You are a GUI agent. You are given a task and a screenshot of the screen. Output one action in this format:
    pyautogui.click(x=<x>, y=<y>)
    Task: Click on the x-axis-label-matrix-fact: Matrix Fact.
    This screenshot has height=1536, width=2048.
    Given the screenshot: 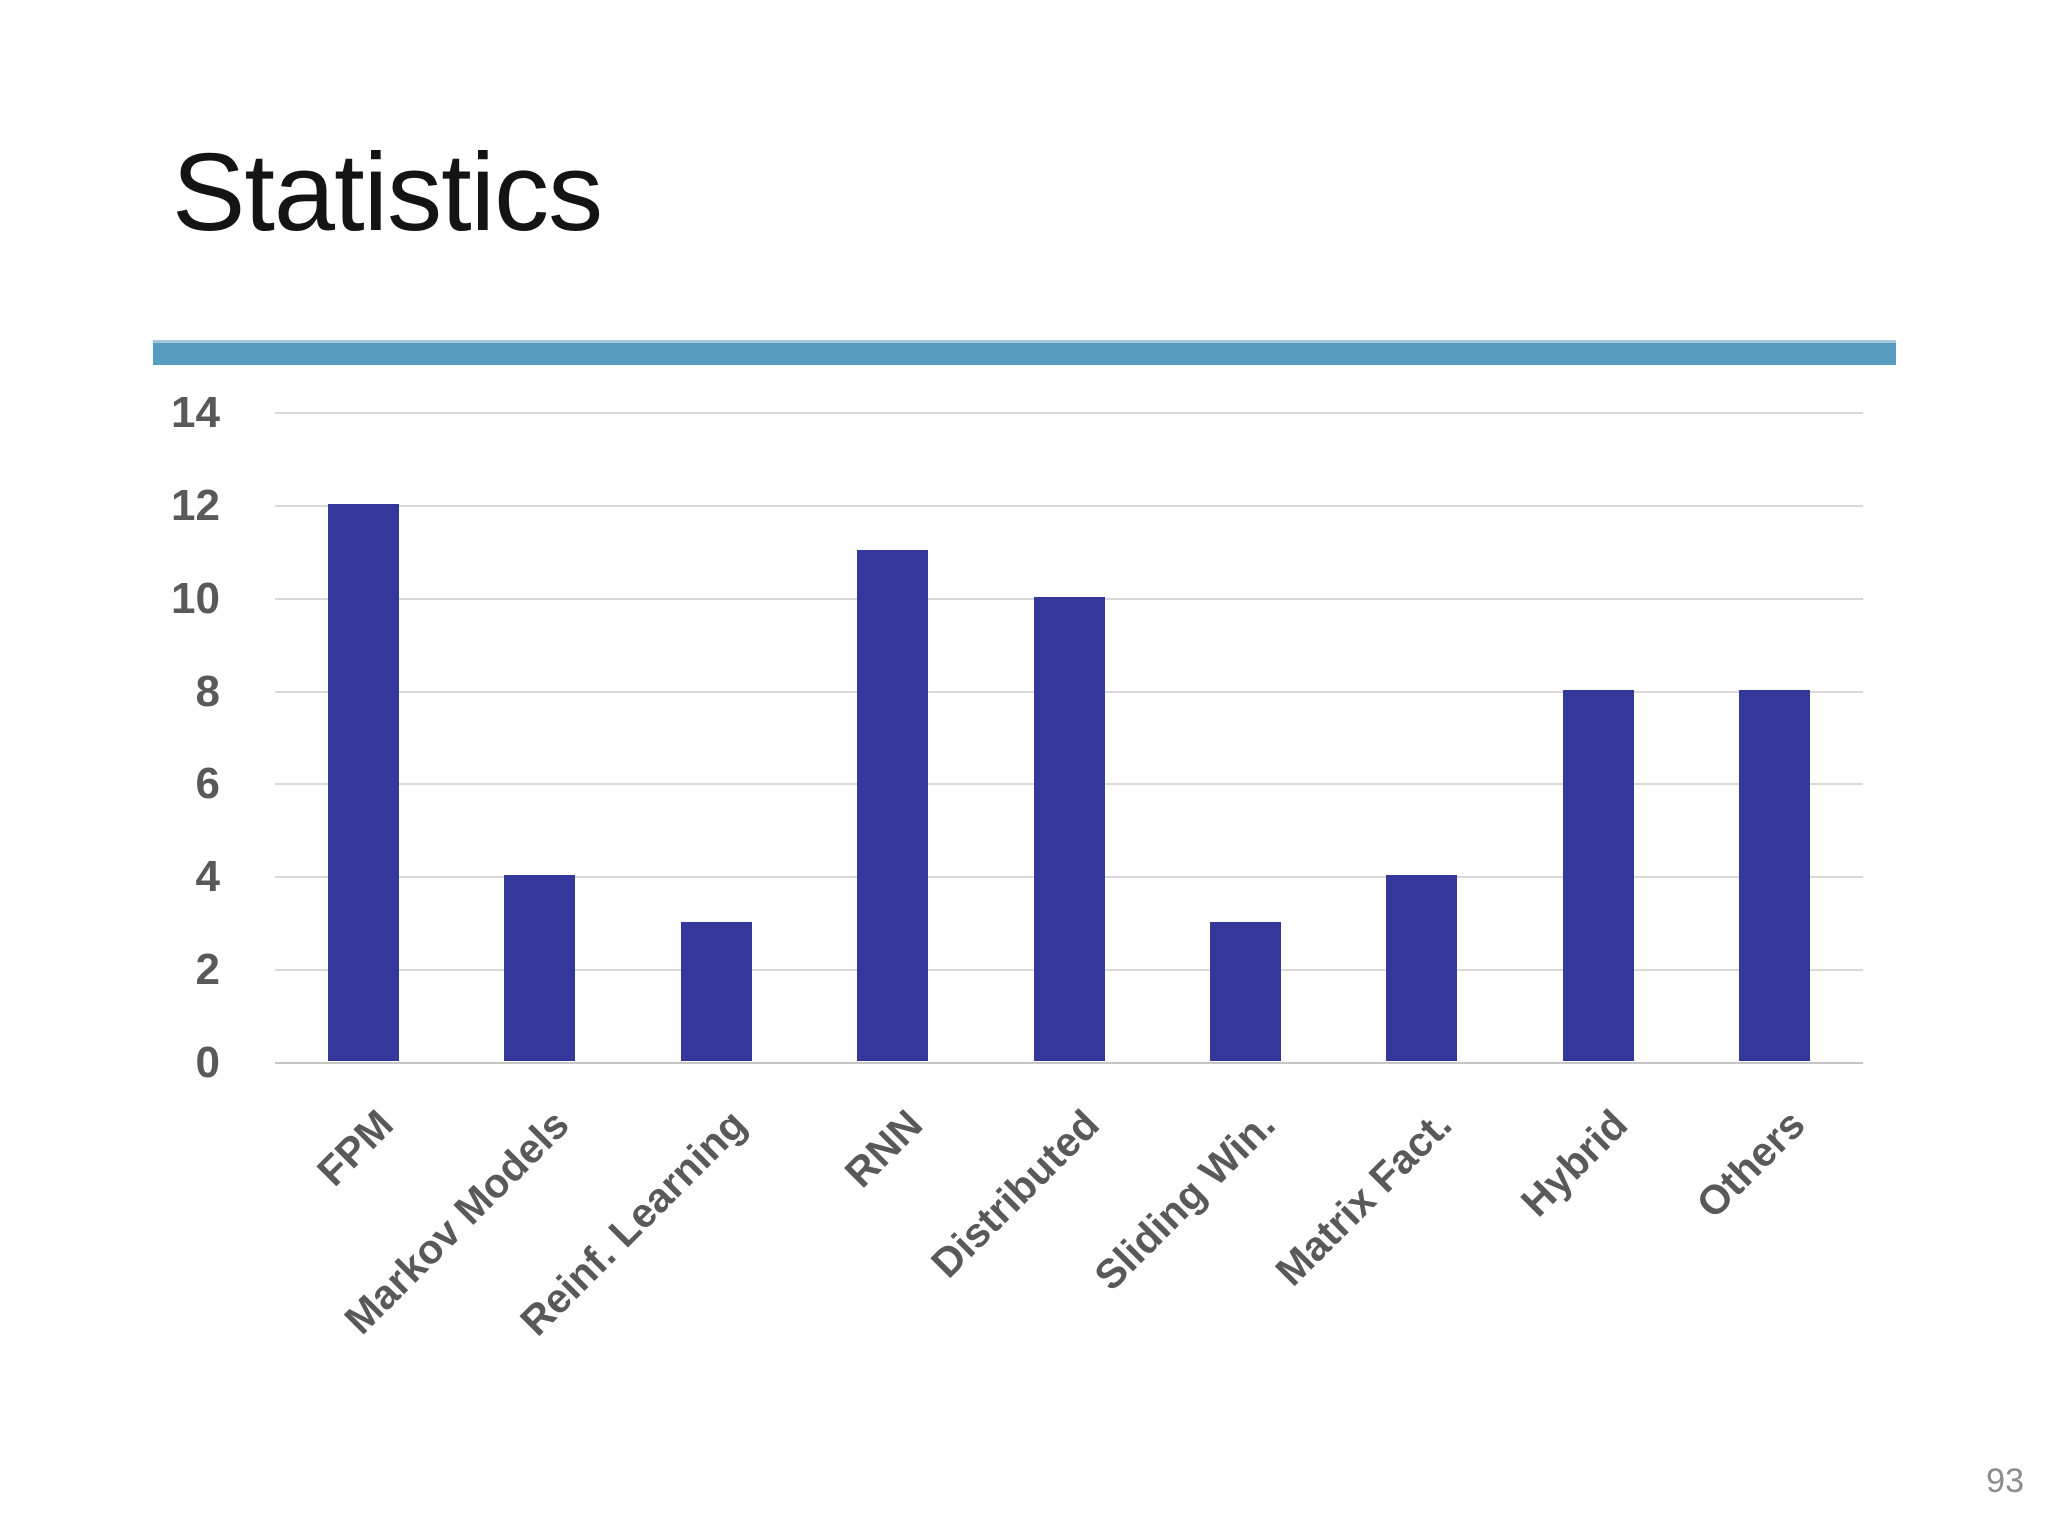 What is the action you would take?
    pyautogui.click(x=1363, y=1197)
    